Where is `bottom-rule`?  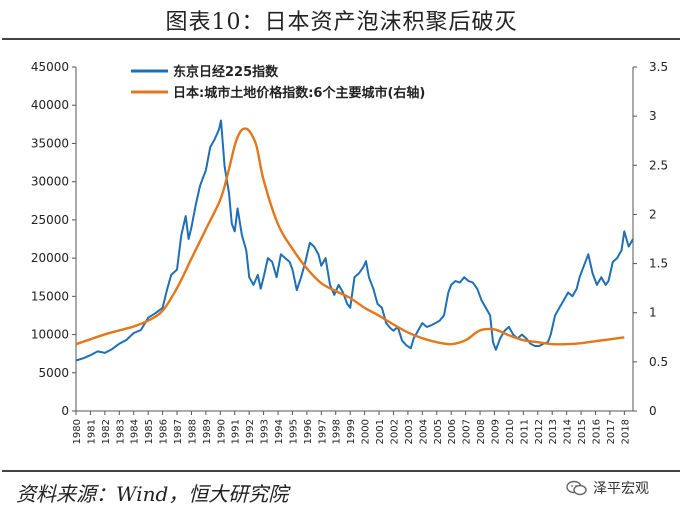
bottom-rule is located at coordinates (341, 471).